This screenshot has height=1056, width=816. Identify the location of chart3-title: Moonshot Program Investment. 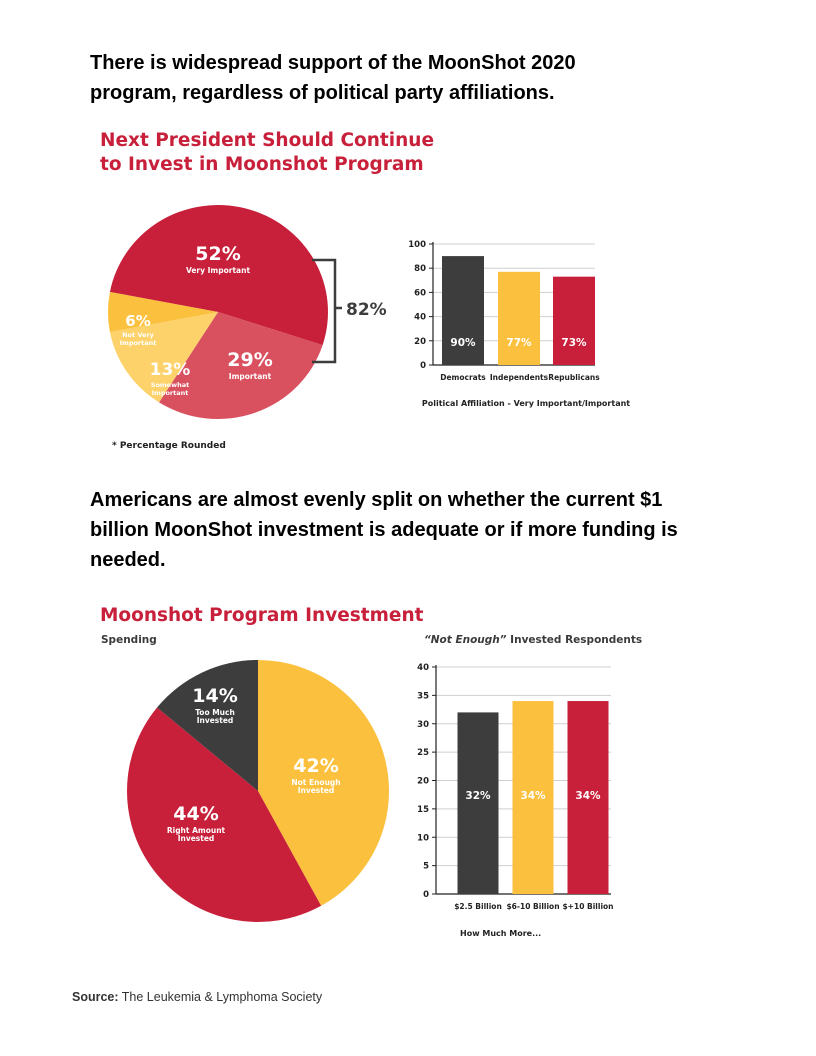
(262, 615).